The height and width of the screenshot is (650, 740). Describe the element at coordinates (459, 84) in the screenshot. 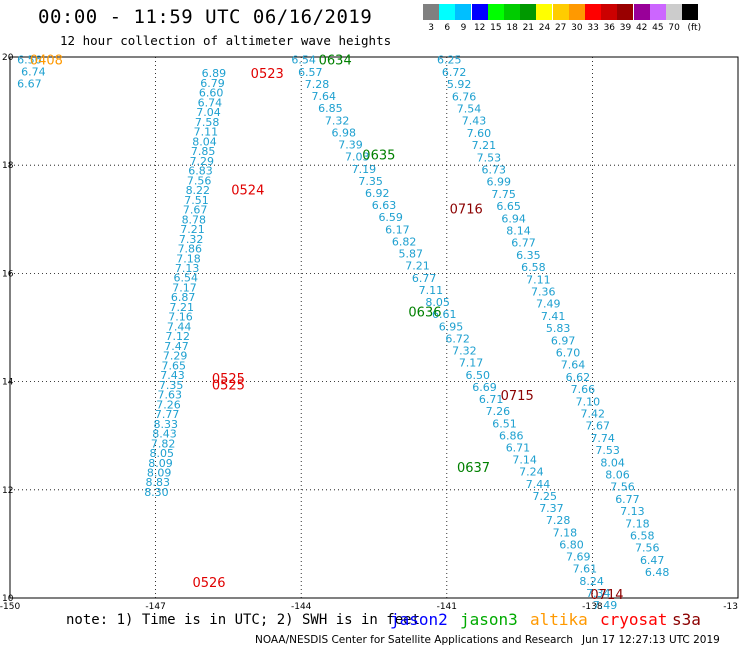

I see `wave-height-value: 5.92` at that location.